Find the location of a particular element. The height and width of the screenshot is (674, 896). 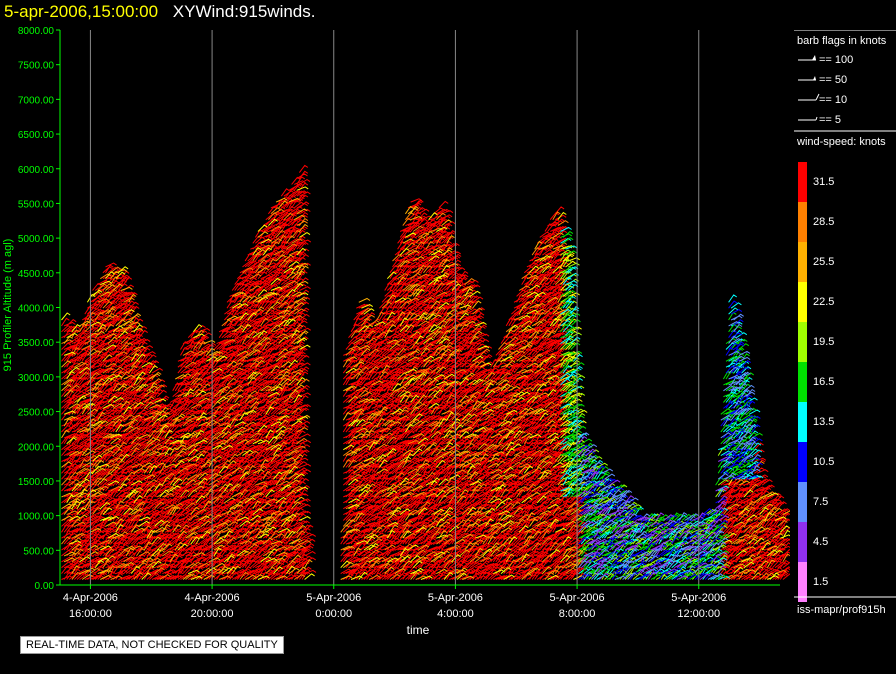

x-tick-time: 16:00:00 is located at coordinates (90, 614).